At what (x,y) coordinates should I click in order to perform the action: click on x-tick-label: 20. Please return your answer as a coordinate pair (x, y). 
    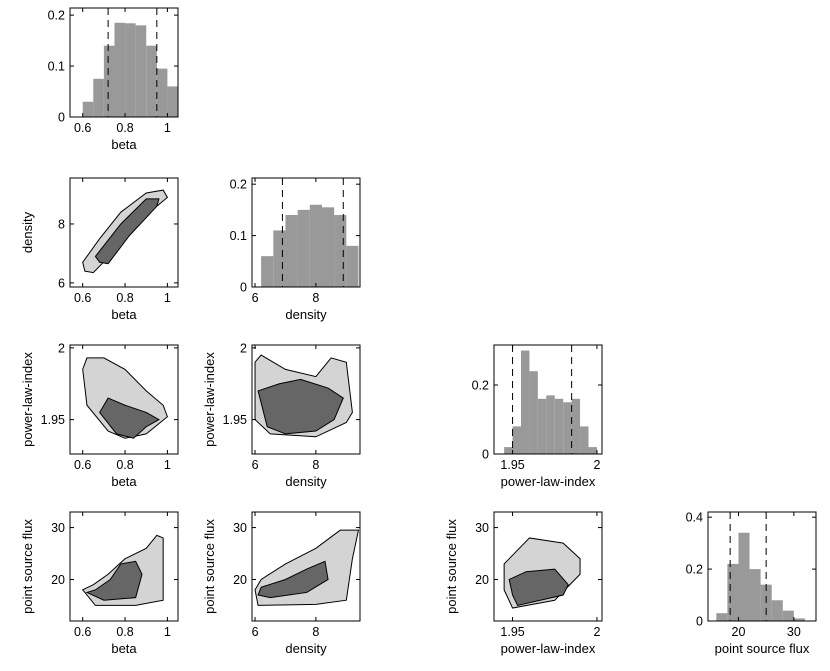
    Looking at the image, I should click on (739, 632).